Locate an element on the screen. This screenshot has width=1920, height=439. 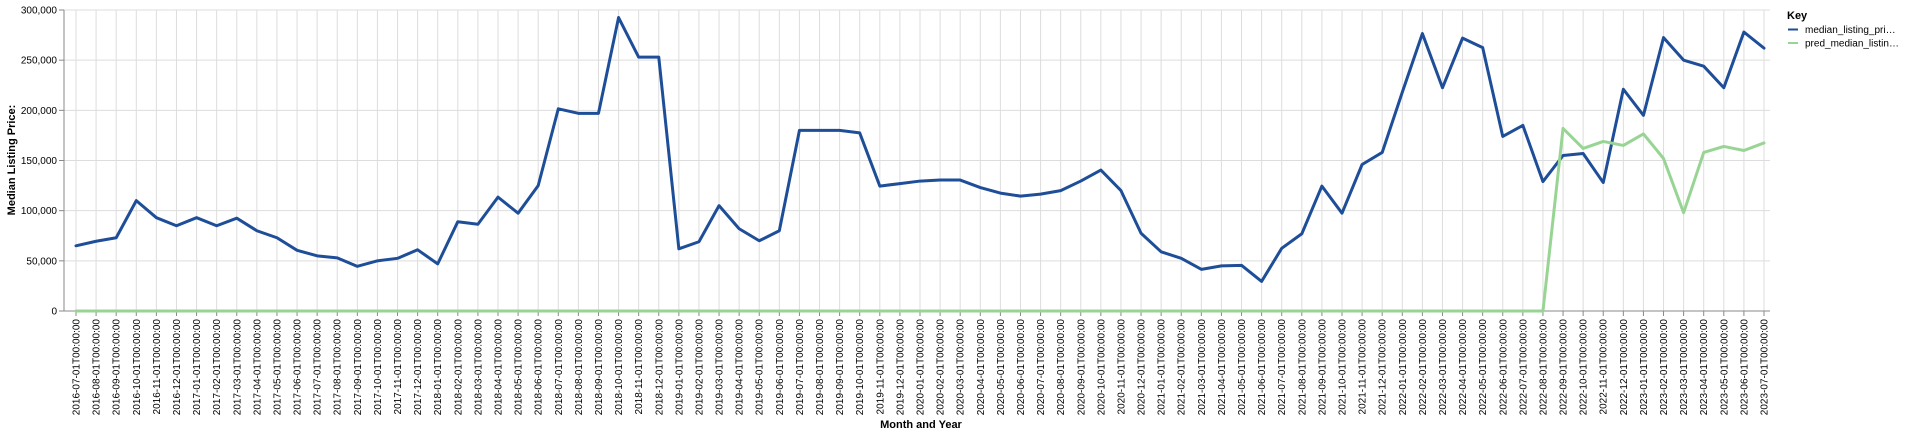
x-tick-label: 2017-02-01T00:00:00 is located at coordinates (217, 367).